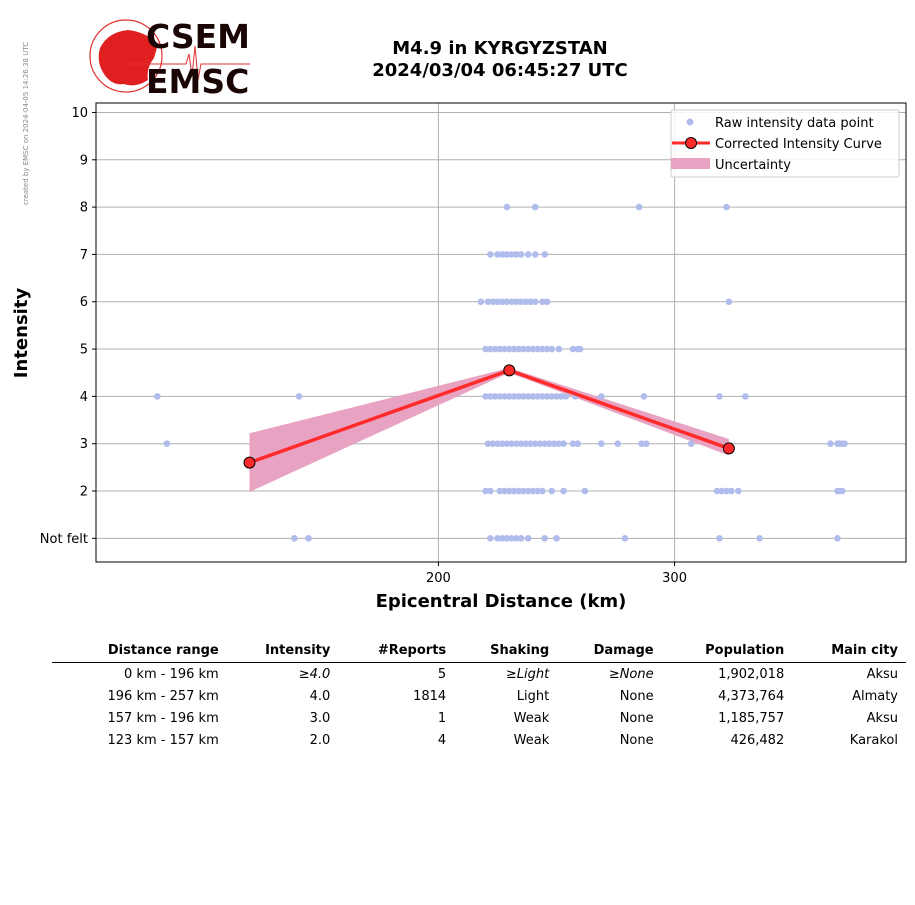  I want to click on header-damage: Damage, so click(609, 651).